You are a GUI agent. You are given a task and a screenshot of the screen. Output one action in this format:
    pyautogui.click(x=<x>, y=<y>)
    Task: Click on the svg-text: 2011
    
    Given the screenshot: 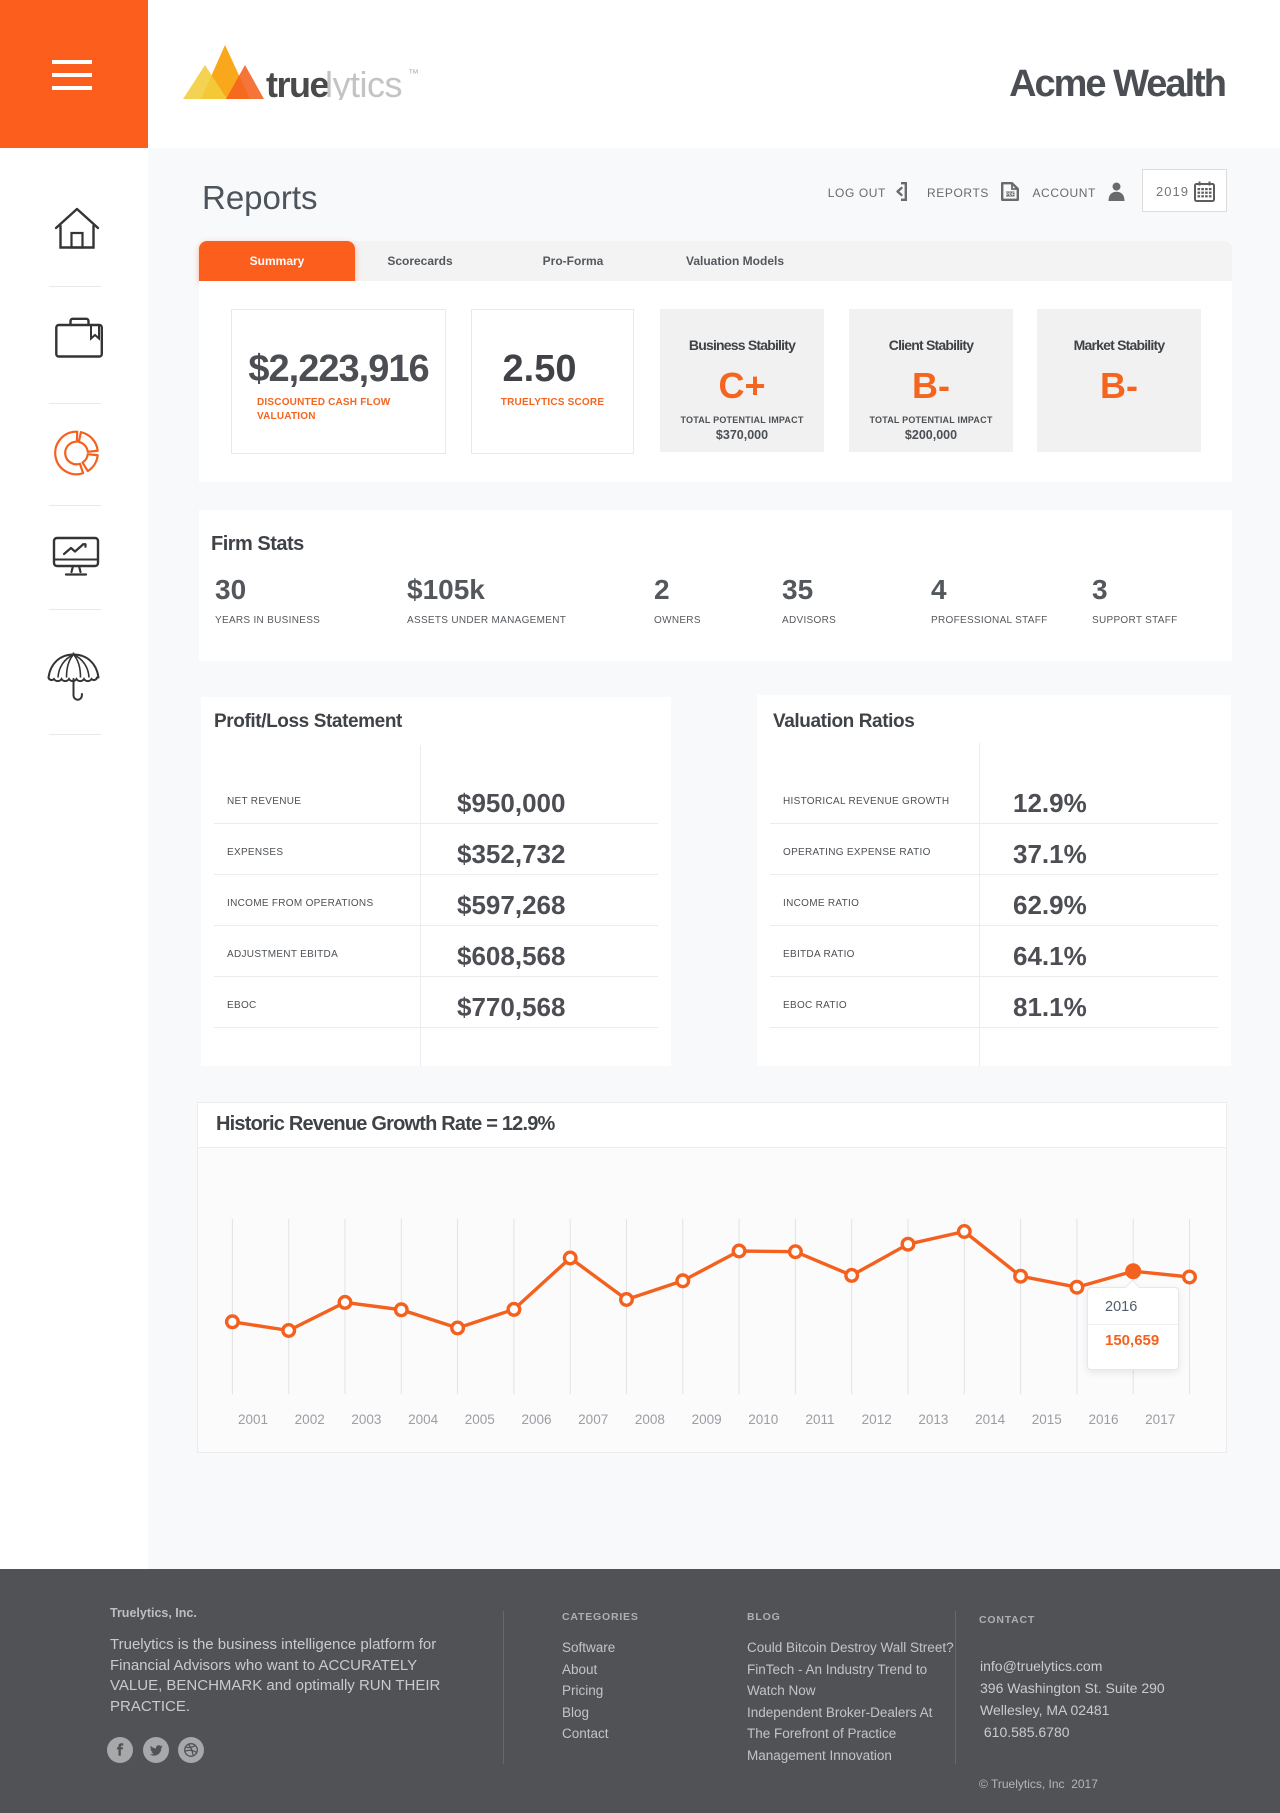 What is the action you would take?
    pyautogui.click(x=819, y=1419)
    